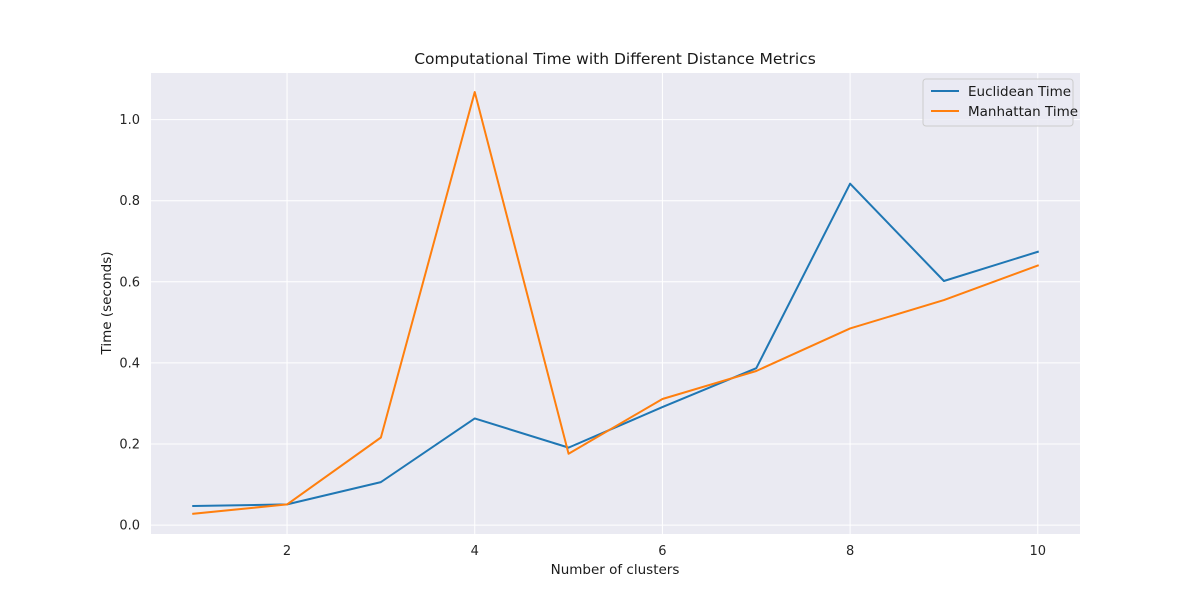 This screenshot has width=1200, height=600. What do you see at coordinates (1023, 112) in the screenshot?
I see `legend-label-manhattan: Manhattan Time` at bounding box center [1023, 112].